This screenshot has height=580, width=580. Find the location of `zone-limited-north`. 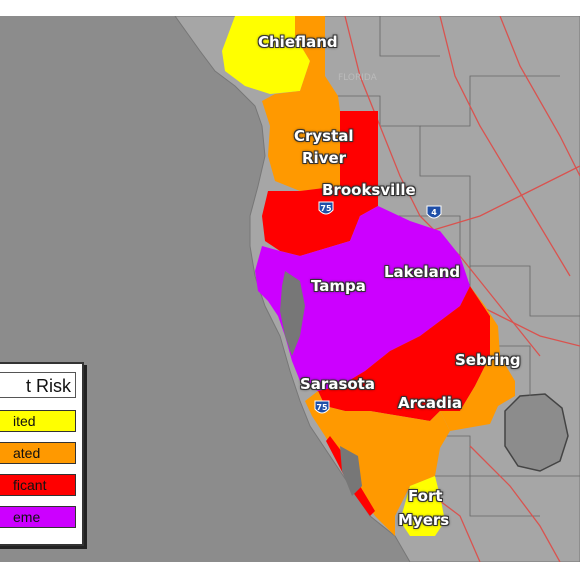

zone-limited-north is located at coordinates (266, 55).